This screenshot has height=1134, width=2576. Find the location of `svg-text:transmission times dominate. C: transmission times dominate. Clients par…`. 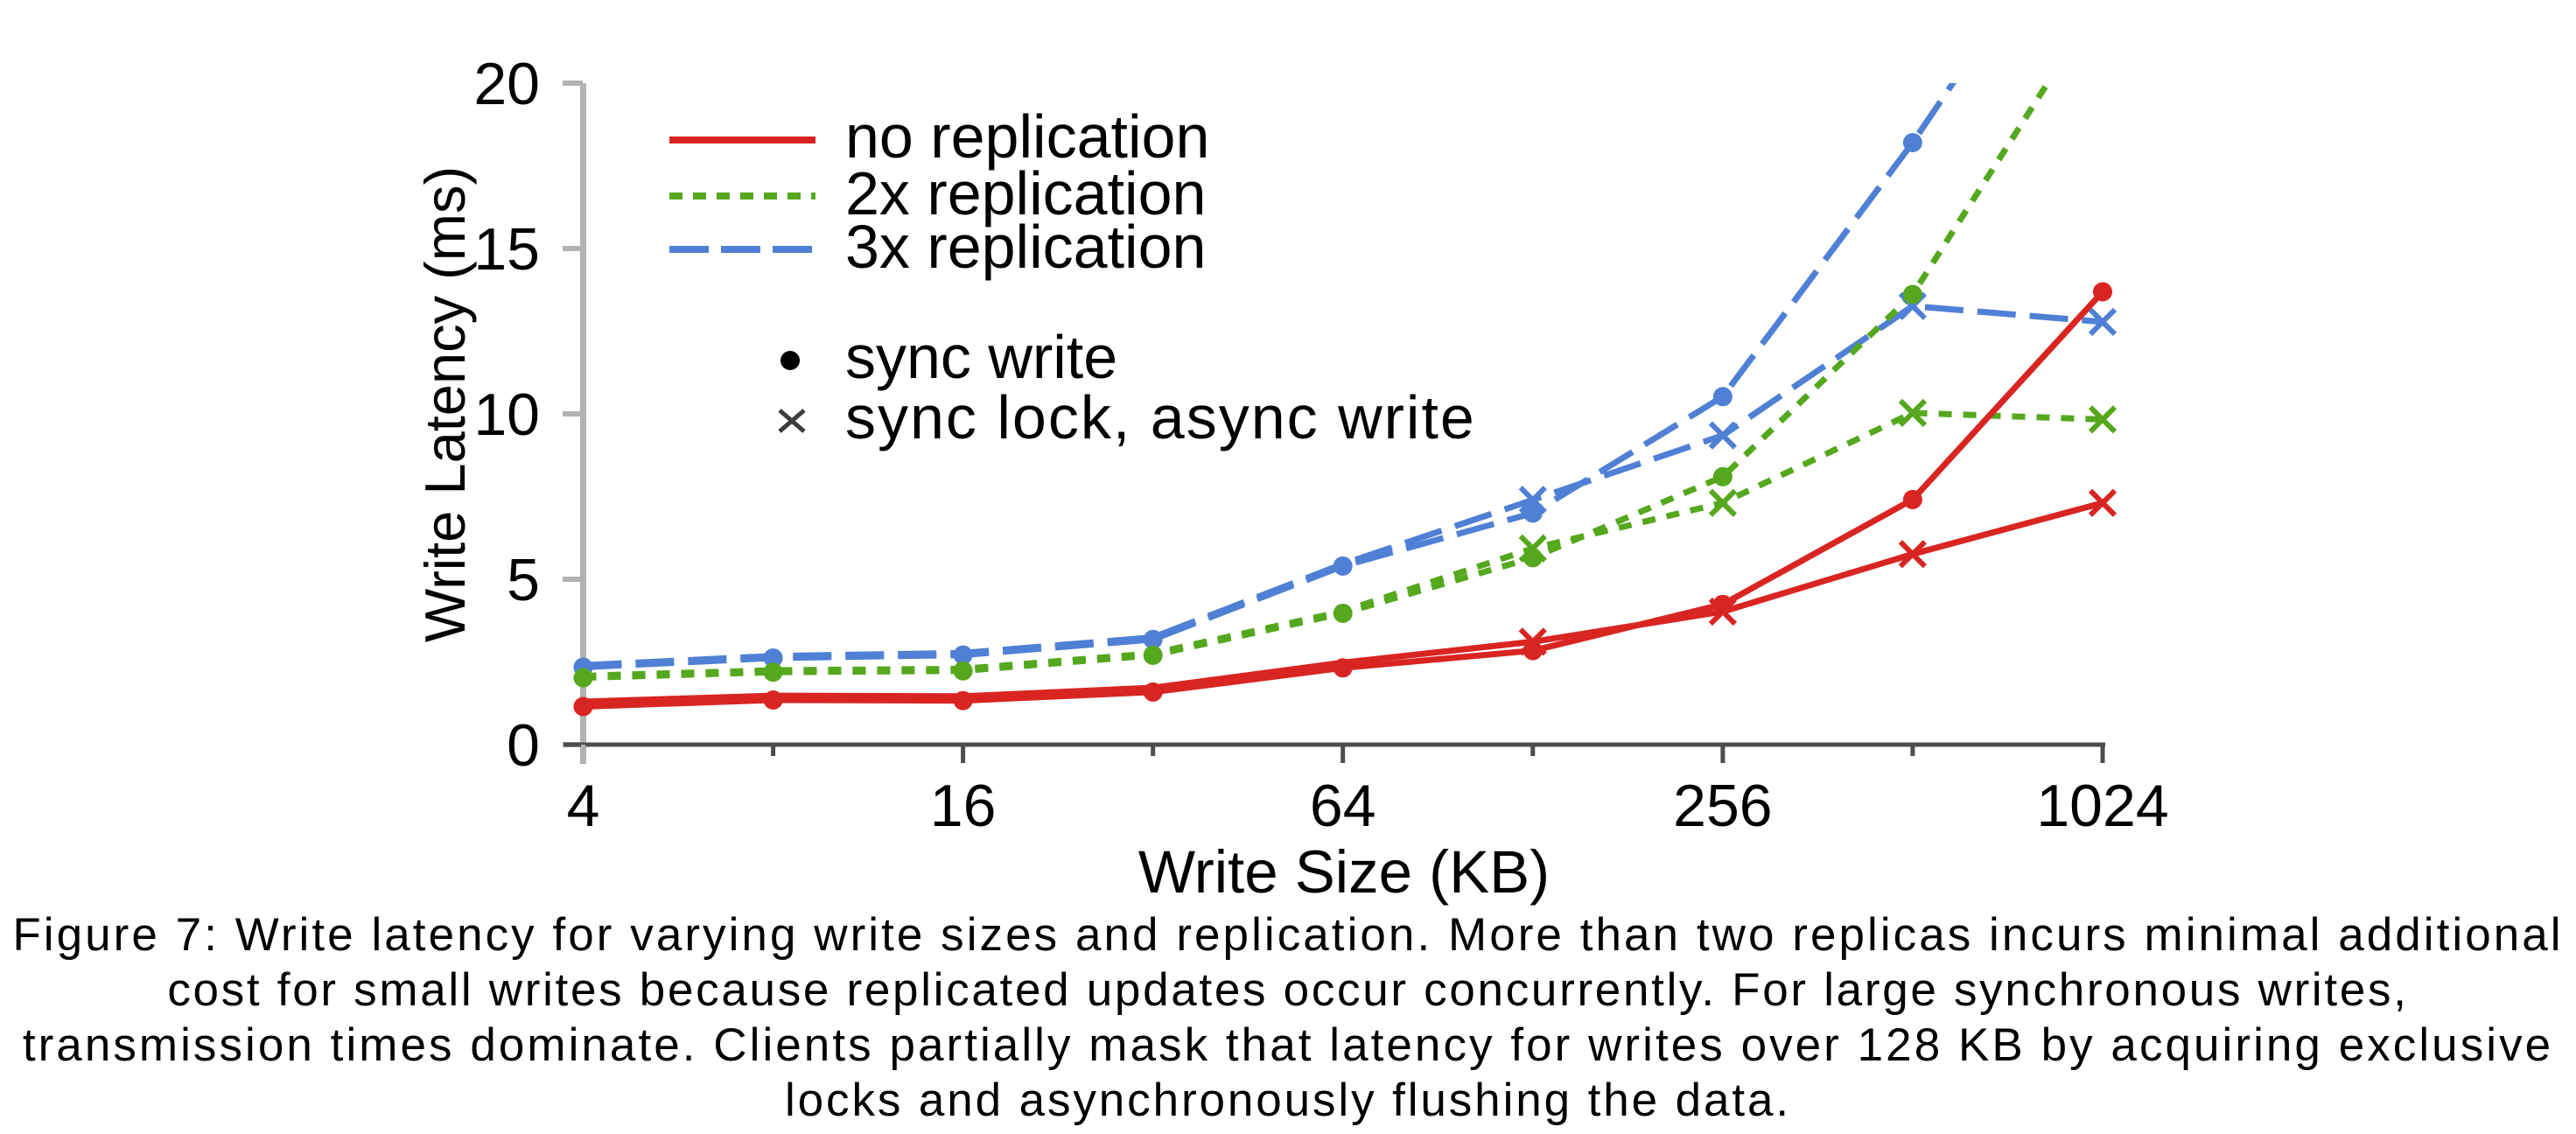

svg-text:transmission times dominate. C: transmission times dominate. Clients par… is located at coordinates (1288, 1045).